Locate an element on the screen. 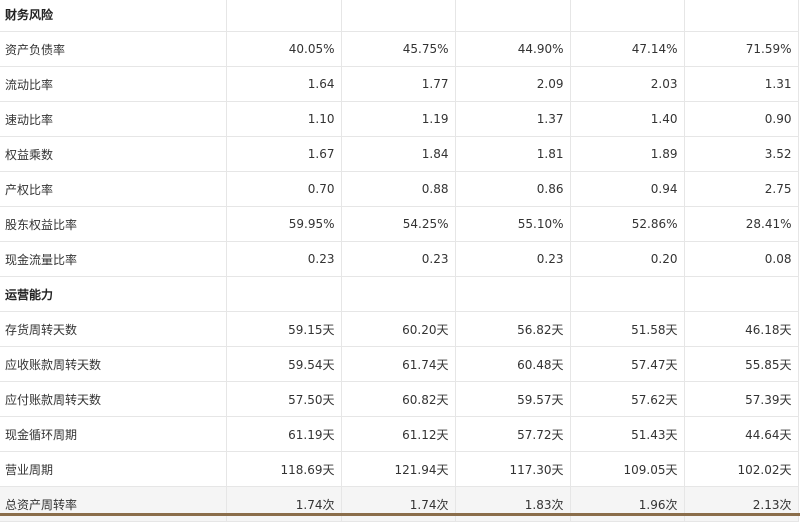  row-label: 存货周转天数 is located at coordinates (113, 329).